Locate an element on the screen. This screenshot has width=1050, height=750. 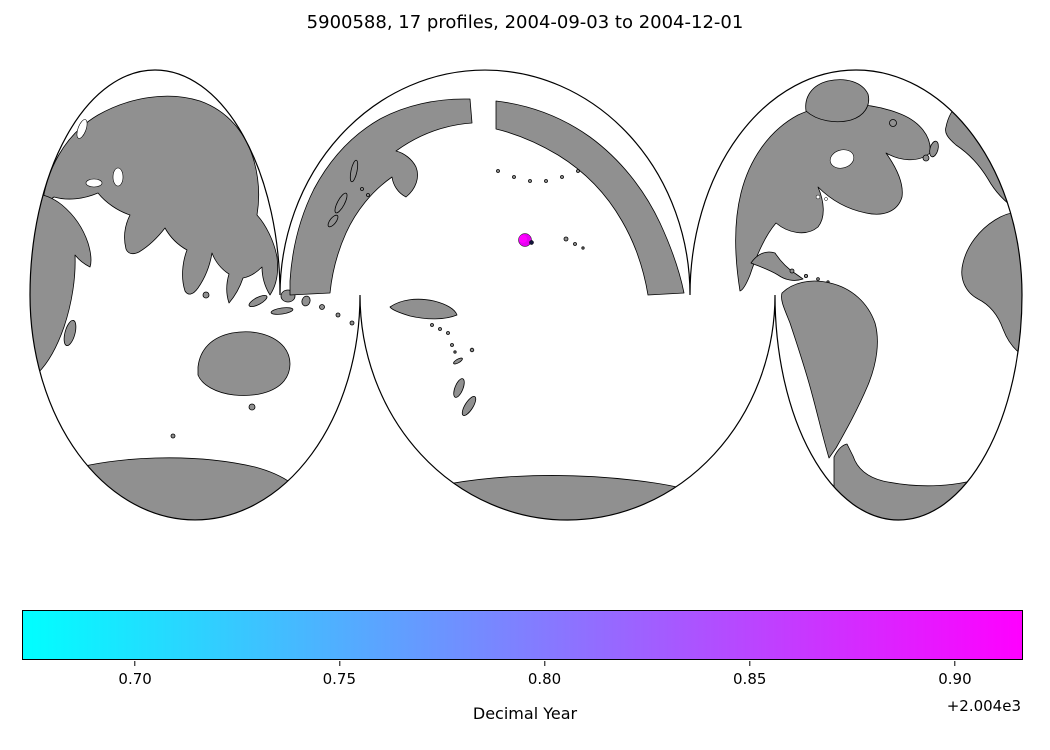
region-alaska-west-america is located at coordinates (590, 198).